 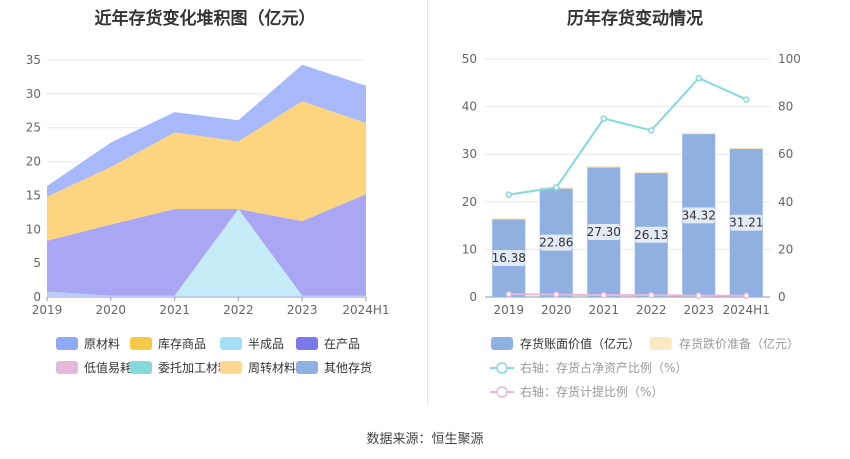 I want to click on bar-data-label: 16.38, so click(x=509, y=258).